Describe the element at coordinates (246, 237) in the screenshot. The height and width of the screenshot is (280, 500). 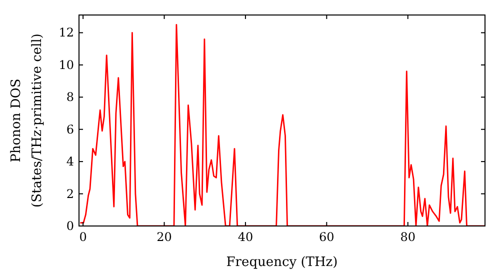
I see `x-tick-label: 40` at that location.